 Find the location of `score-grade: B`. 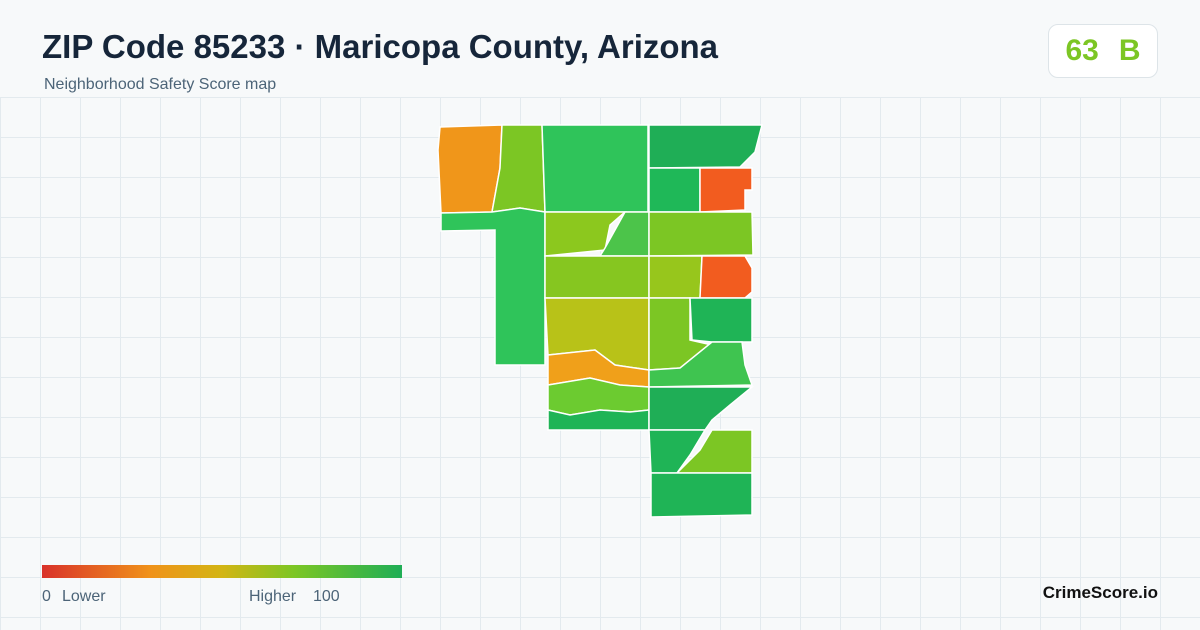

score-grade: B is located at coordinates (1129, 50).